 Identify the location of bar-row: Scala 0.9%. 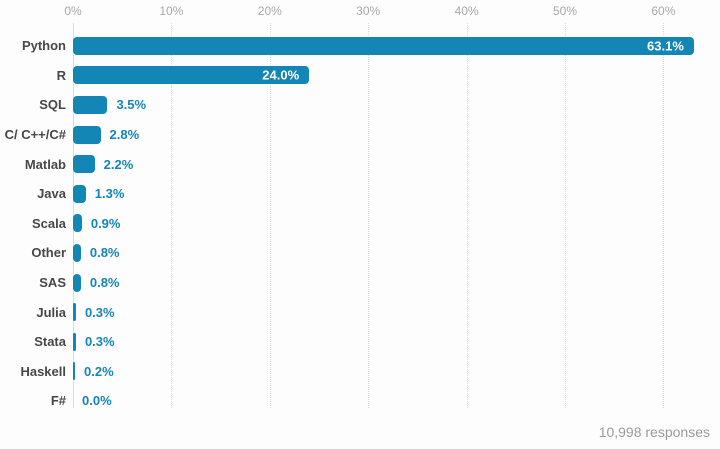
(360, 224).